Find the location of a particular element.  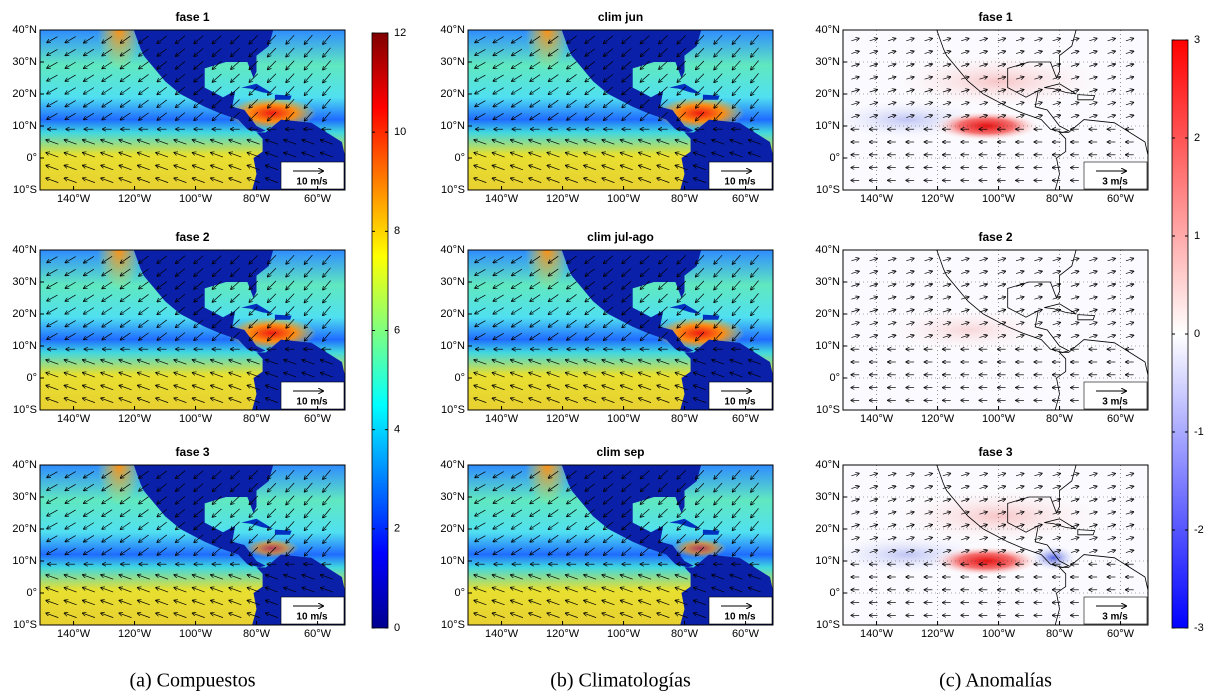

lon-label: 120°W is located at coordinates (135, 419).